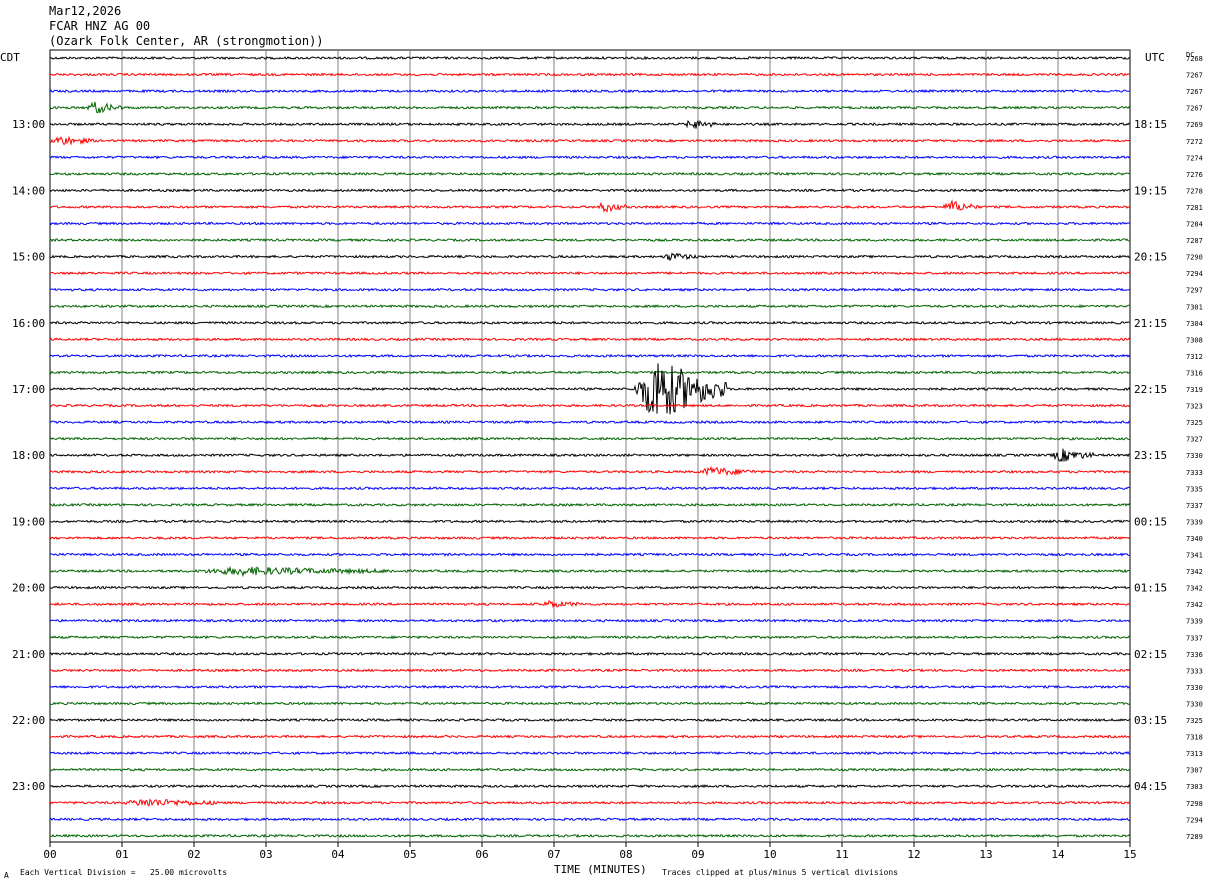 The image size is (1210, 886). I want to click on dc-title: DC, so click(1190, 55).